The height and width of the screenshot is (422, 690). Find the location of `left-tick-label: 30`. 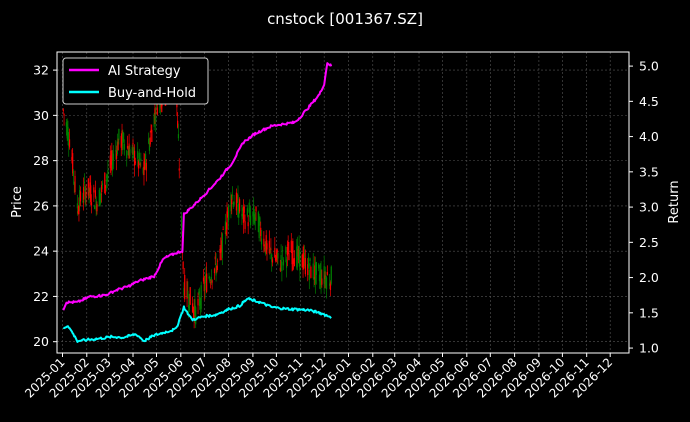

left-tick-label: 30 is located at coordinates (41, 115).